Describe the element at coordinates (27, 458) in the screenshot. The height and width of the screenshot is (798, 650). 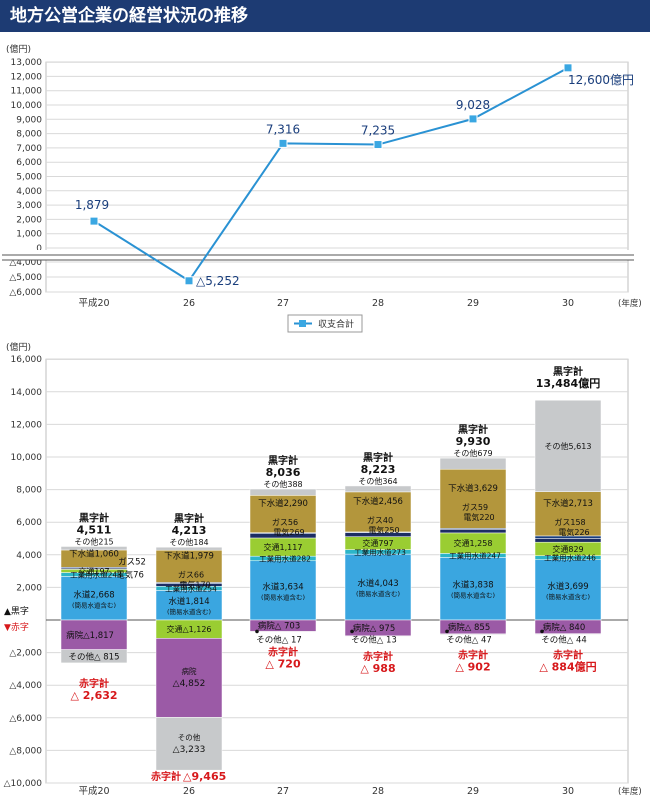
I see `y-tick-label: 10,000` at that location.